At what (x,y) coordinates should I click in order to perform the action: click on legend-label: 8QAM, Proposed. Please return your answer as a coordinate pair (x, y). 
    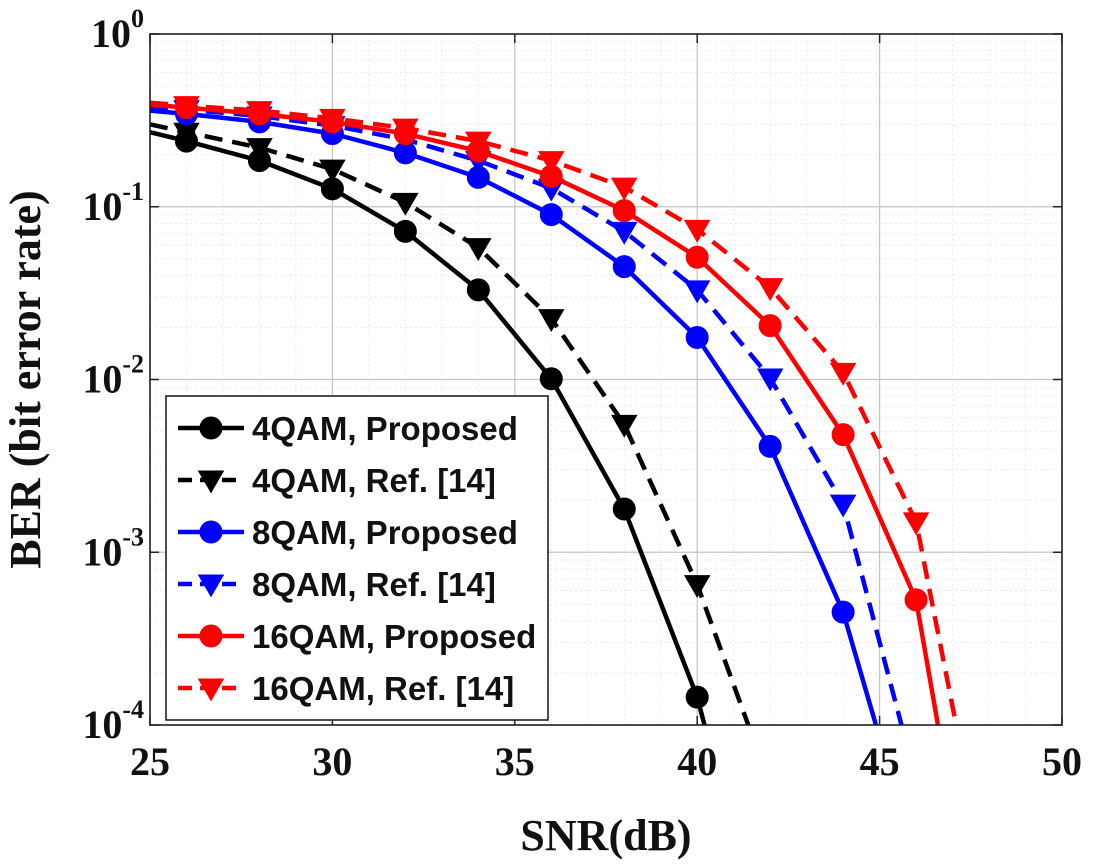
    Looking at the image, I should click on (385, 532).